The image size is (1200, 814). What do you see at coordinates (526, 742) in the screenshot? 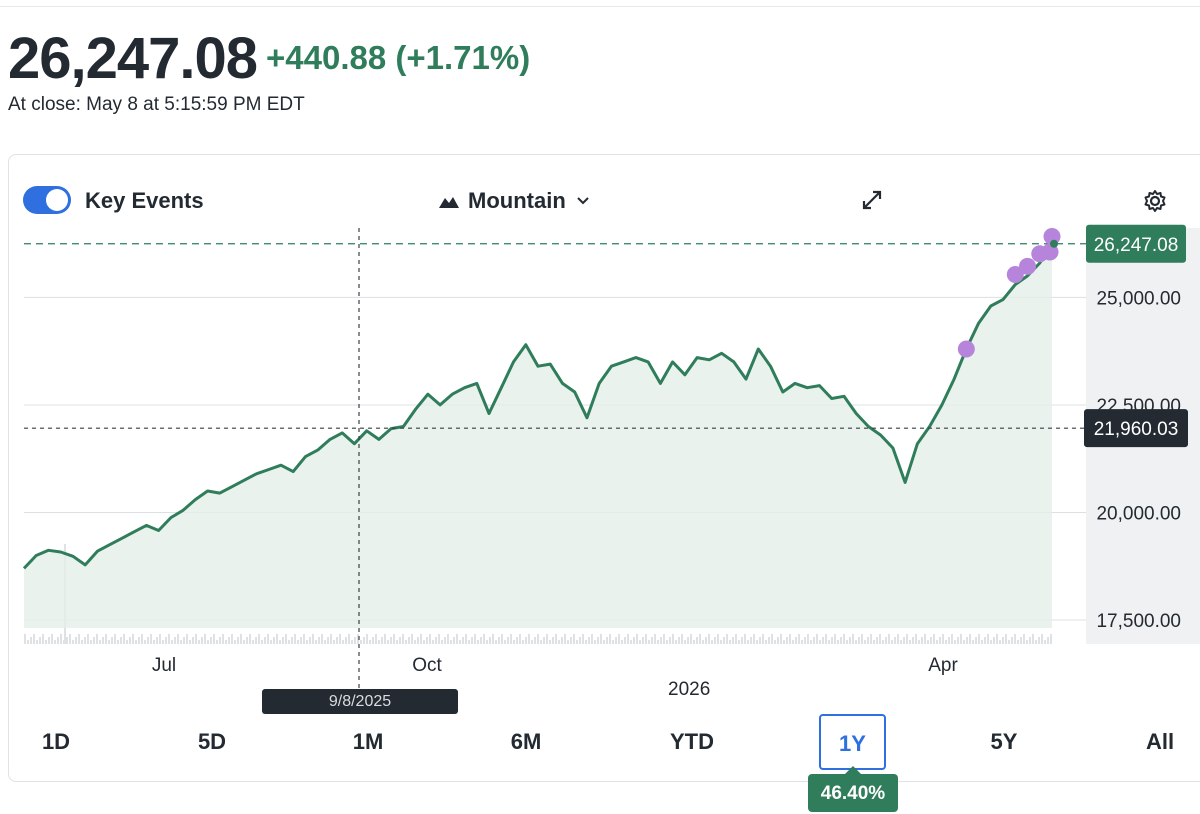
I see `range-6m-button: 6M` at bounding box center [526, 742].